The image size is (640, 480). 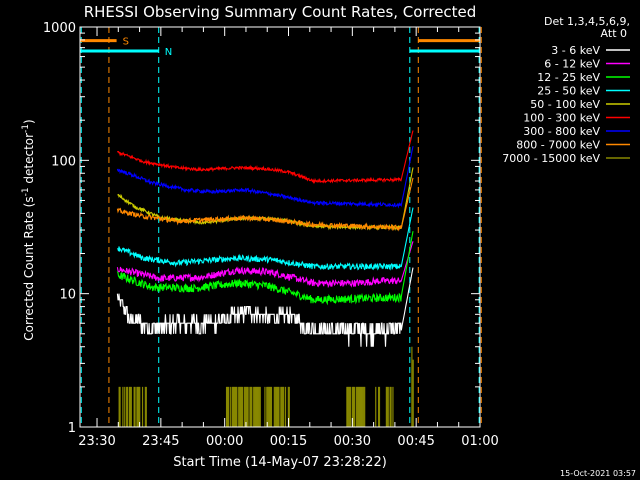 I want to click on legend-label: 300 - 800 keV, so click(x=561, y=131).